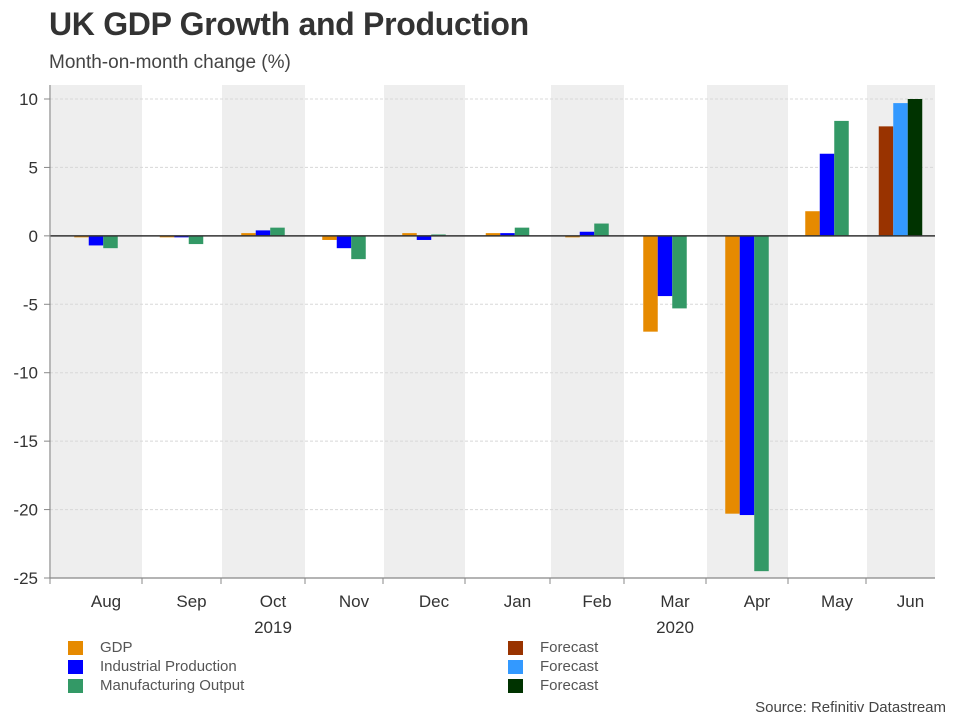 Image resolution: width=960 pixels, height=720 pixels. Describe the element at coordinates (650, 283) in the screenshot. I see `bar-gdp-mar` at that location.